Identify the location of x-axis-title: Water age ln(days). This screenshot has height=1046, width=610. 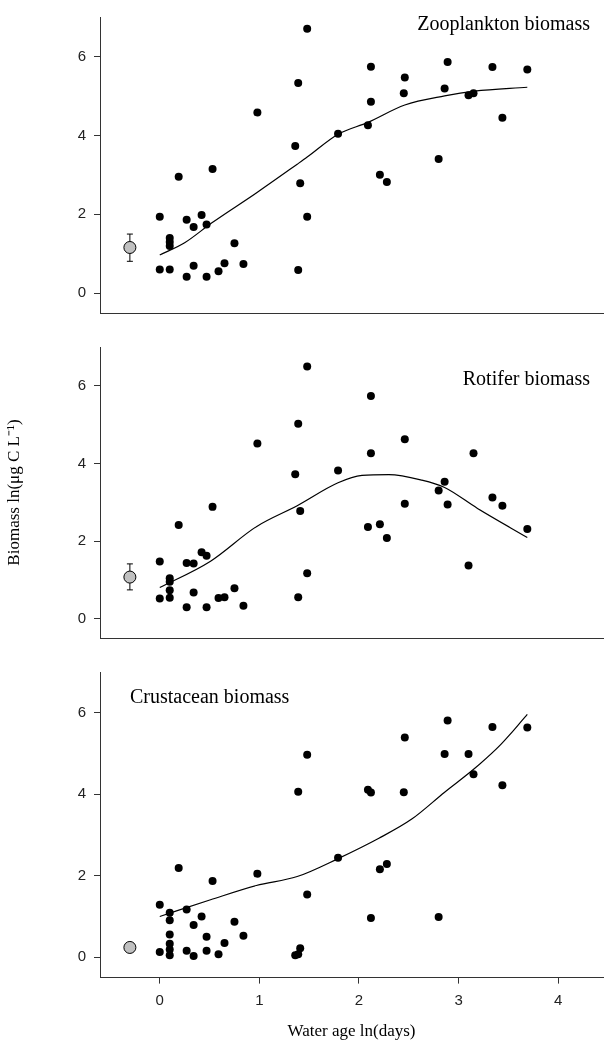
(351, 1031).